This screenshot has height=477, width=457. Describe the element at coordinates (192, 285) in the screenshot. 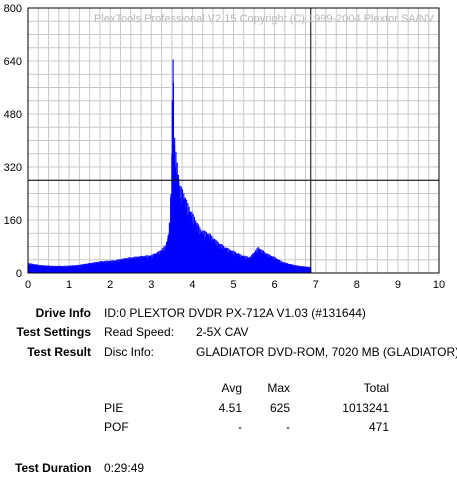

I see `x-tick-label: 4` at that location.